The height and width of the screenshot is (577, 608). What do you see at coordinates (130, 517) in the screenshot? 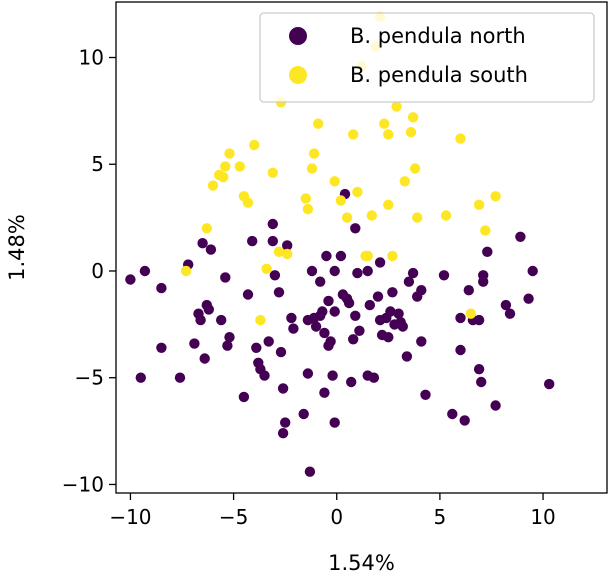
I see `x-tick-label-0: −10` at bounding box center [130, 517].